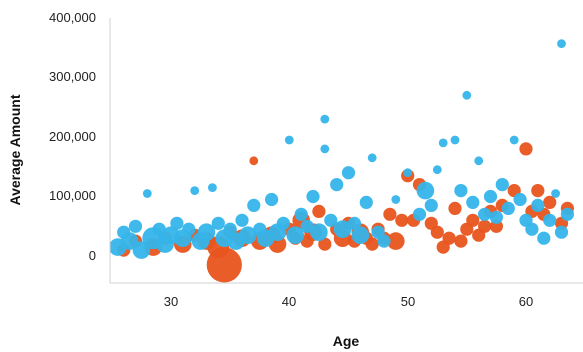 The height and width of the screenshot is (352, 583). Describe the element at coordinates (15, 149) in the screenshot. I see `y-axis-title: Average Amount` at that location.